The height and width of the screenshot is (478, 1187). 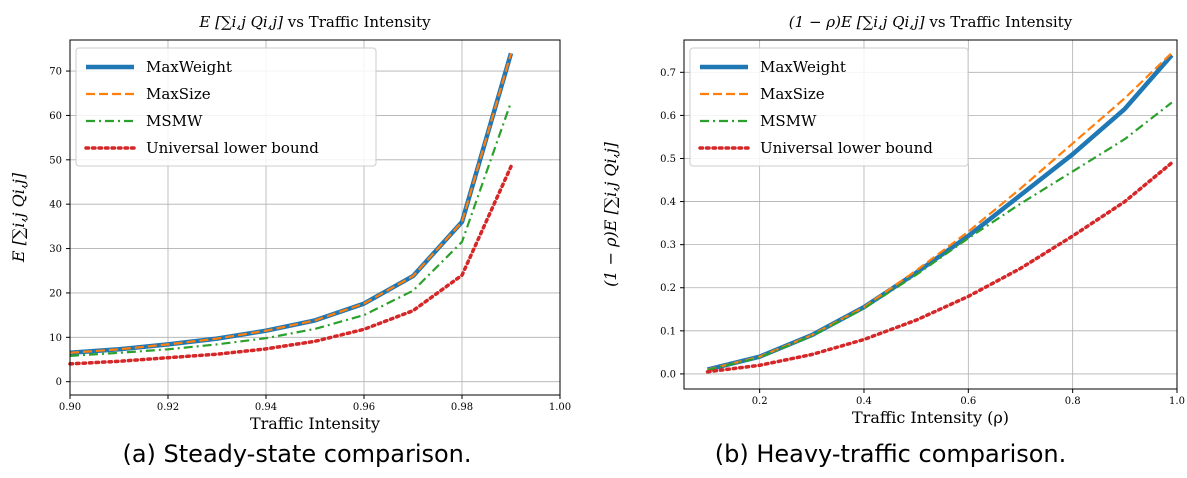 I want to click on y-tick-label: 70, so click(x=55, y=72).